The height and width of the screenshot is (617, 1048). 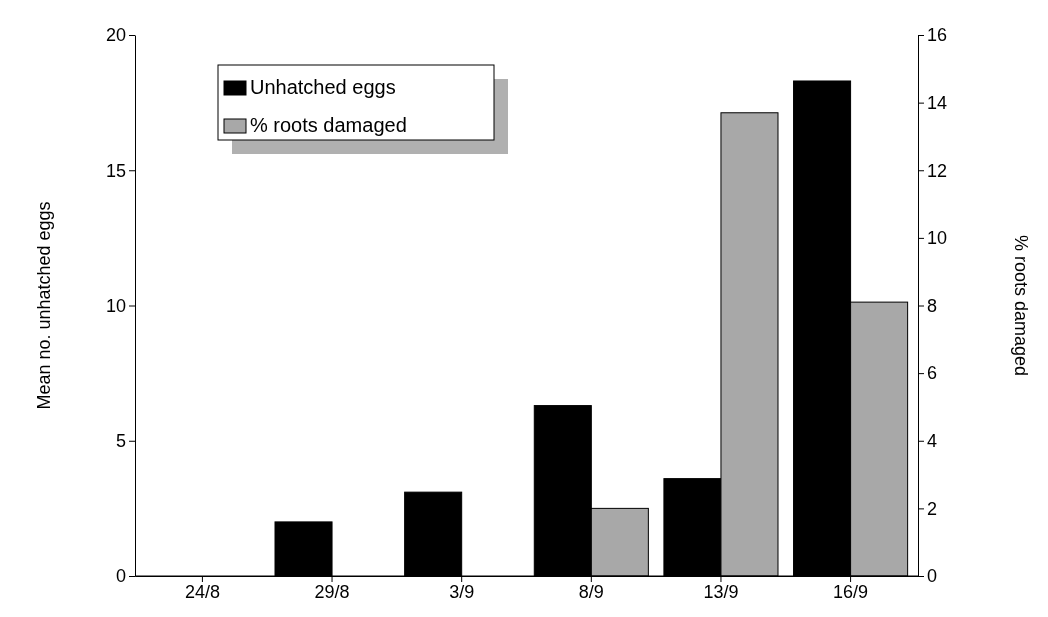 I want to click on x-tick-label: 8/9, so click(x=591, y=591).